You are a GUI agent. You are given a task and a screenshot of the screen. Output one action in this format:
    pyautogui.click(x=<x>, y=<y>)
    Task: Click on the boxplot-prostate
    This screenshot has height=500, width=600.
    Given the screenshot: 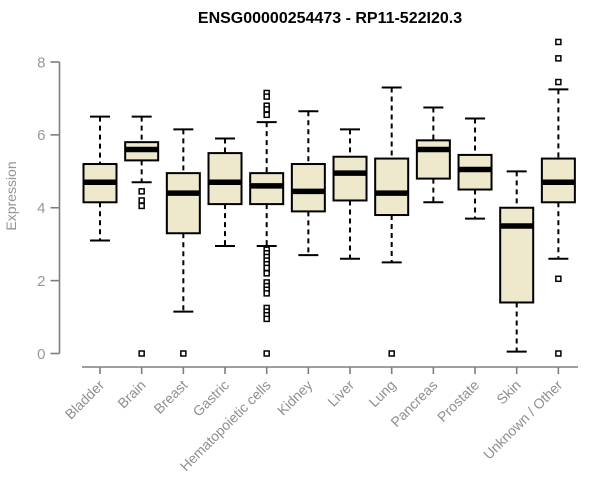 What is the action you would take?
    pyautogui.click(x=475, y=168)
    